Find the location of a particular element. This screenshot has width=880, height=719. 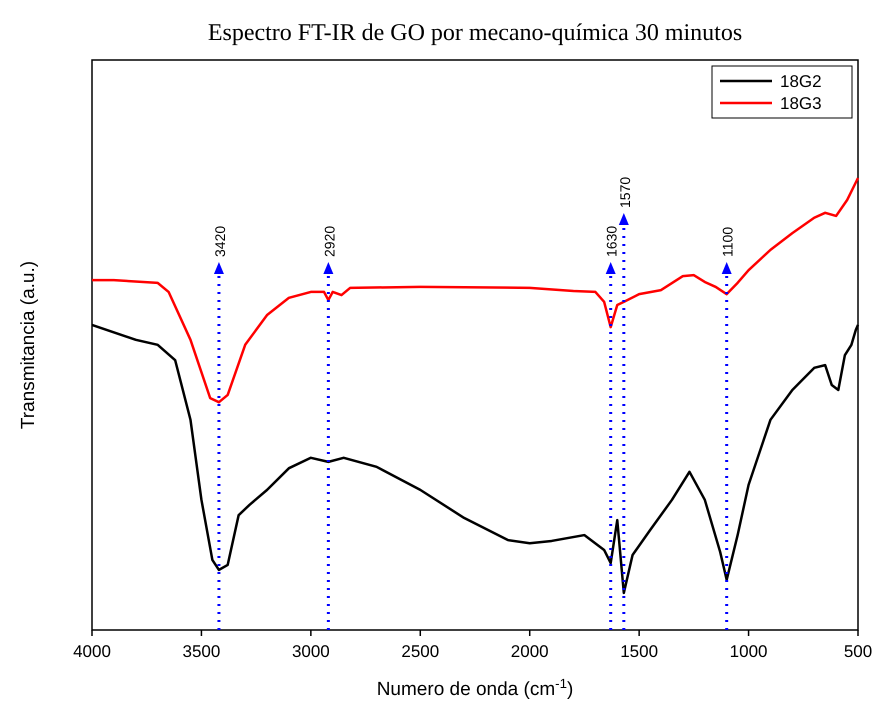

ref-line-label: 3420 is located at coordinates (220, 241).